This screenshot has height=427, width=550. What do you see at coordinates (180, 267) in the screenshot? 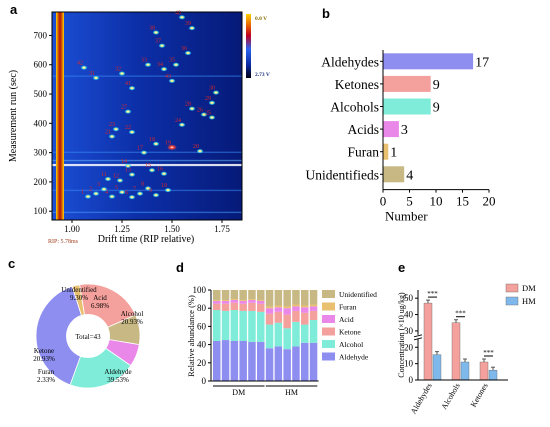
I see `panel-letter-d: d` at bounding box center [180, 267].